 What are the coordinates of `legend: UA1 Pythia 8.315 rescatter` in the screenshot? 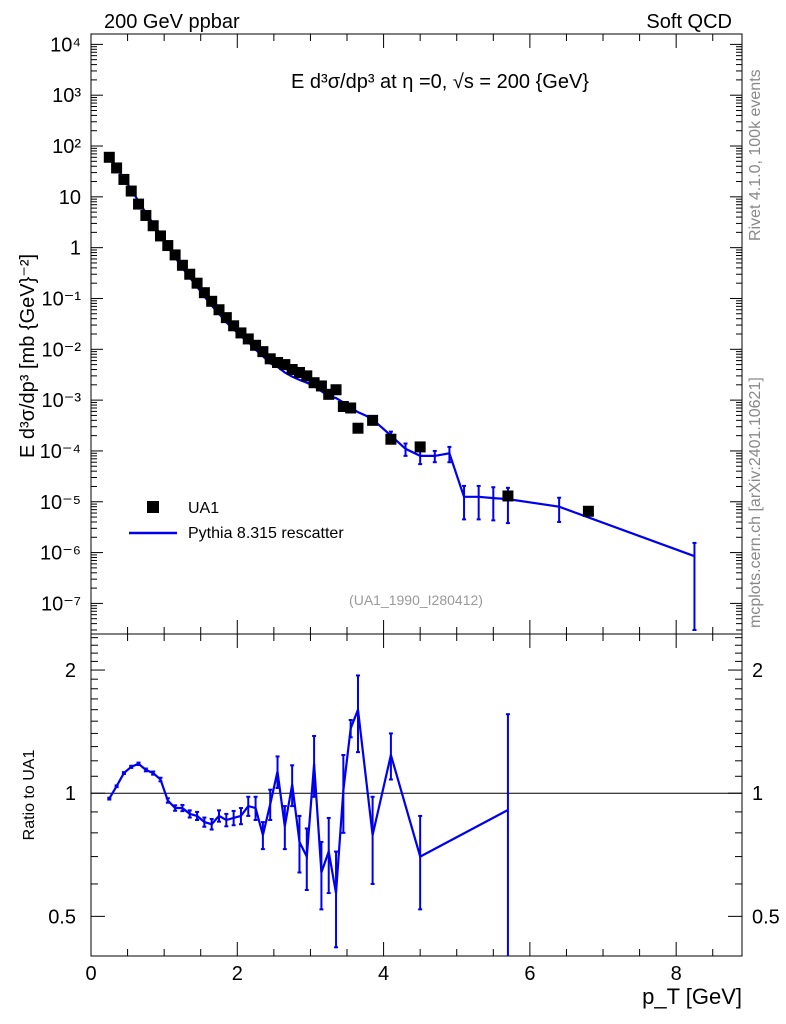 It's located at (236, 521).